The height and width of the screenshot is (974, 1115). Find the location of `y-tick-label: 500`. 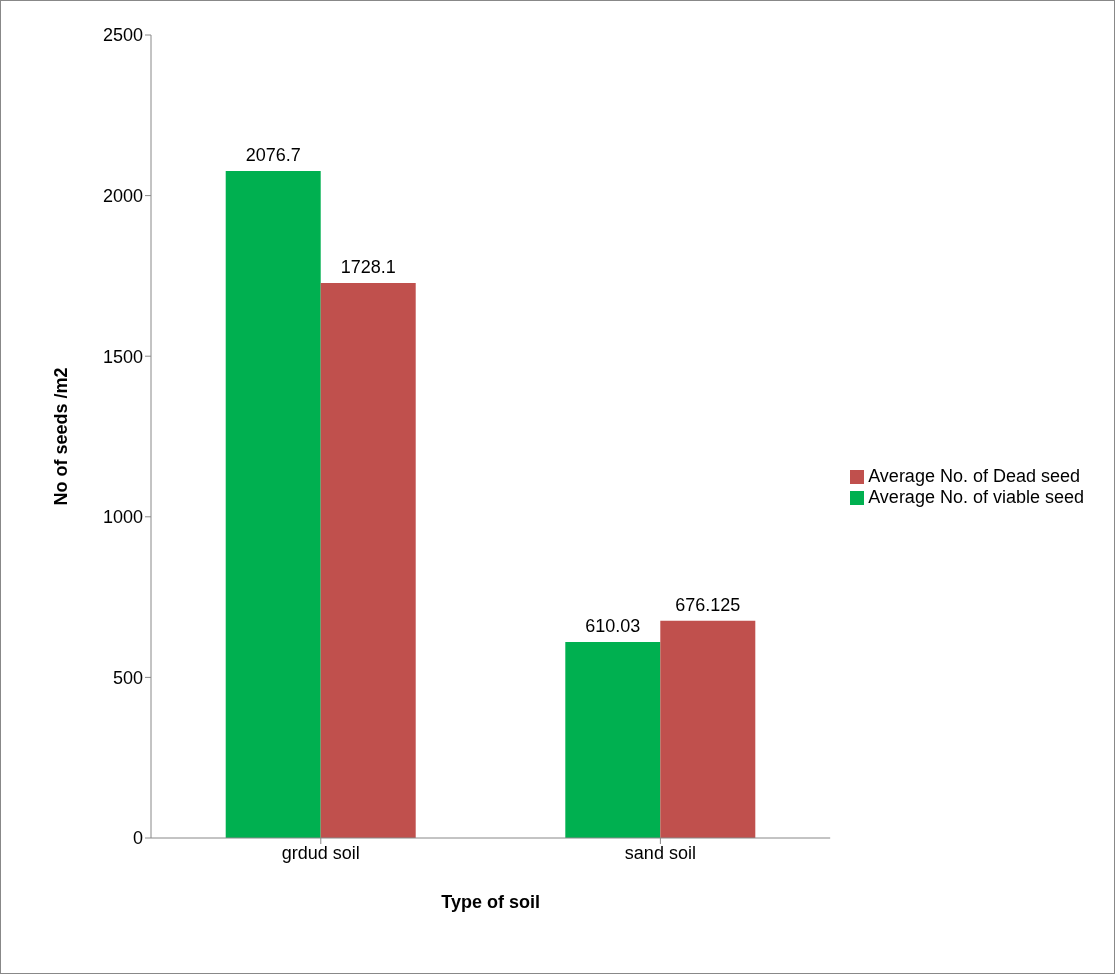

y-tick-label: 500 is located at coordinates (127, 677).